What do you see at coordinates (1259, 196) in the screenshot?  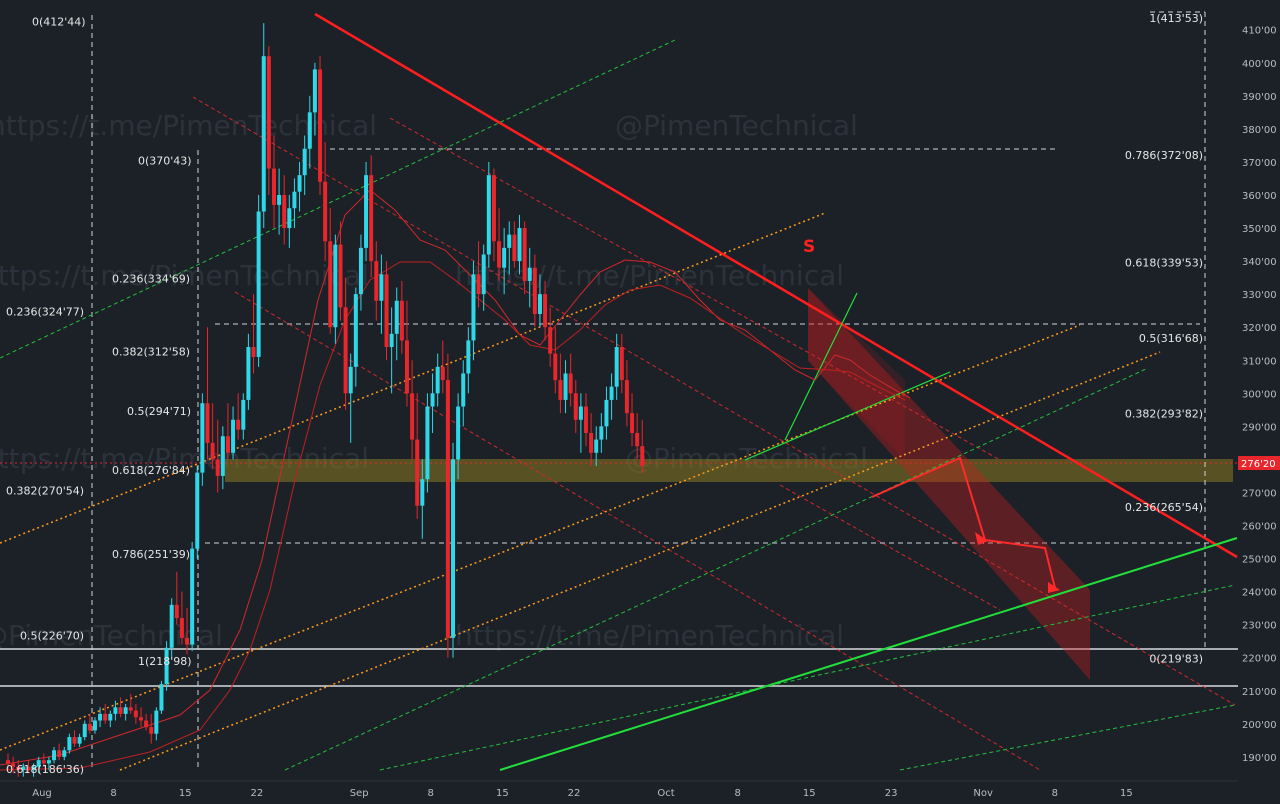 I see `y-tick-label: 360'00` at bounding box center [1259, 196].